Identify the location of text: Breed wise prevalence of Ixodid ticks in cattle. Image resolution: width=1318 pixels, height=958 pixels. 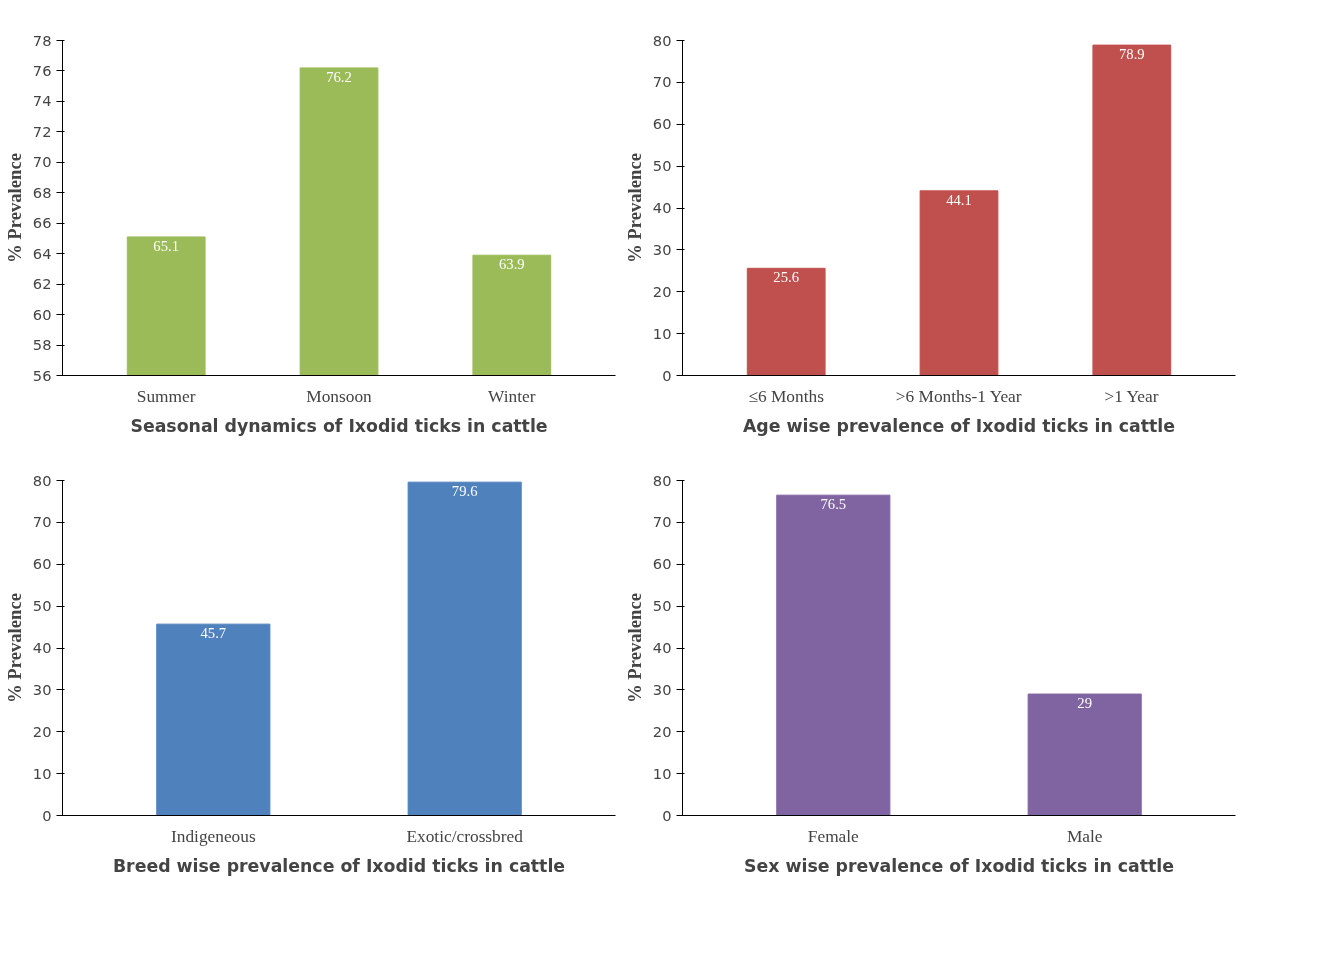
(339, 865).